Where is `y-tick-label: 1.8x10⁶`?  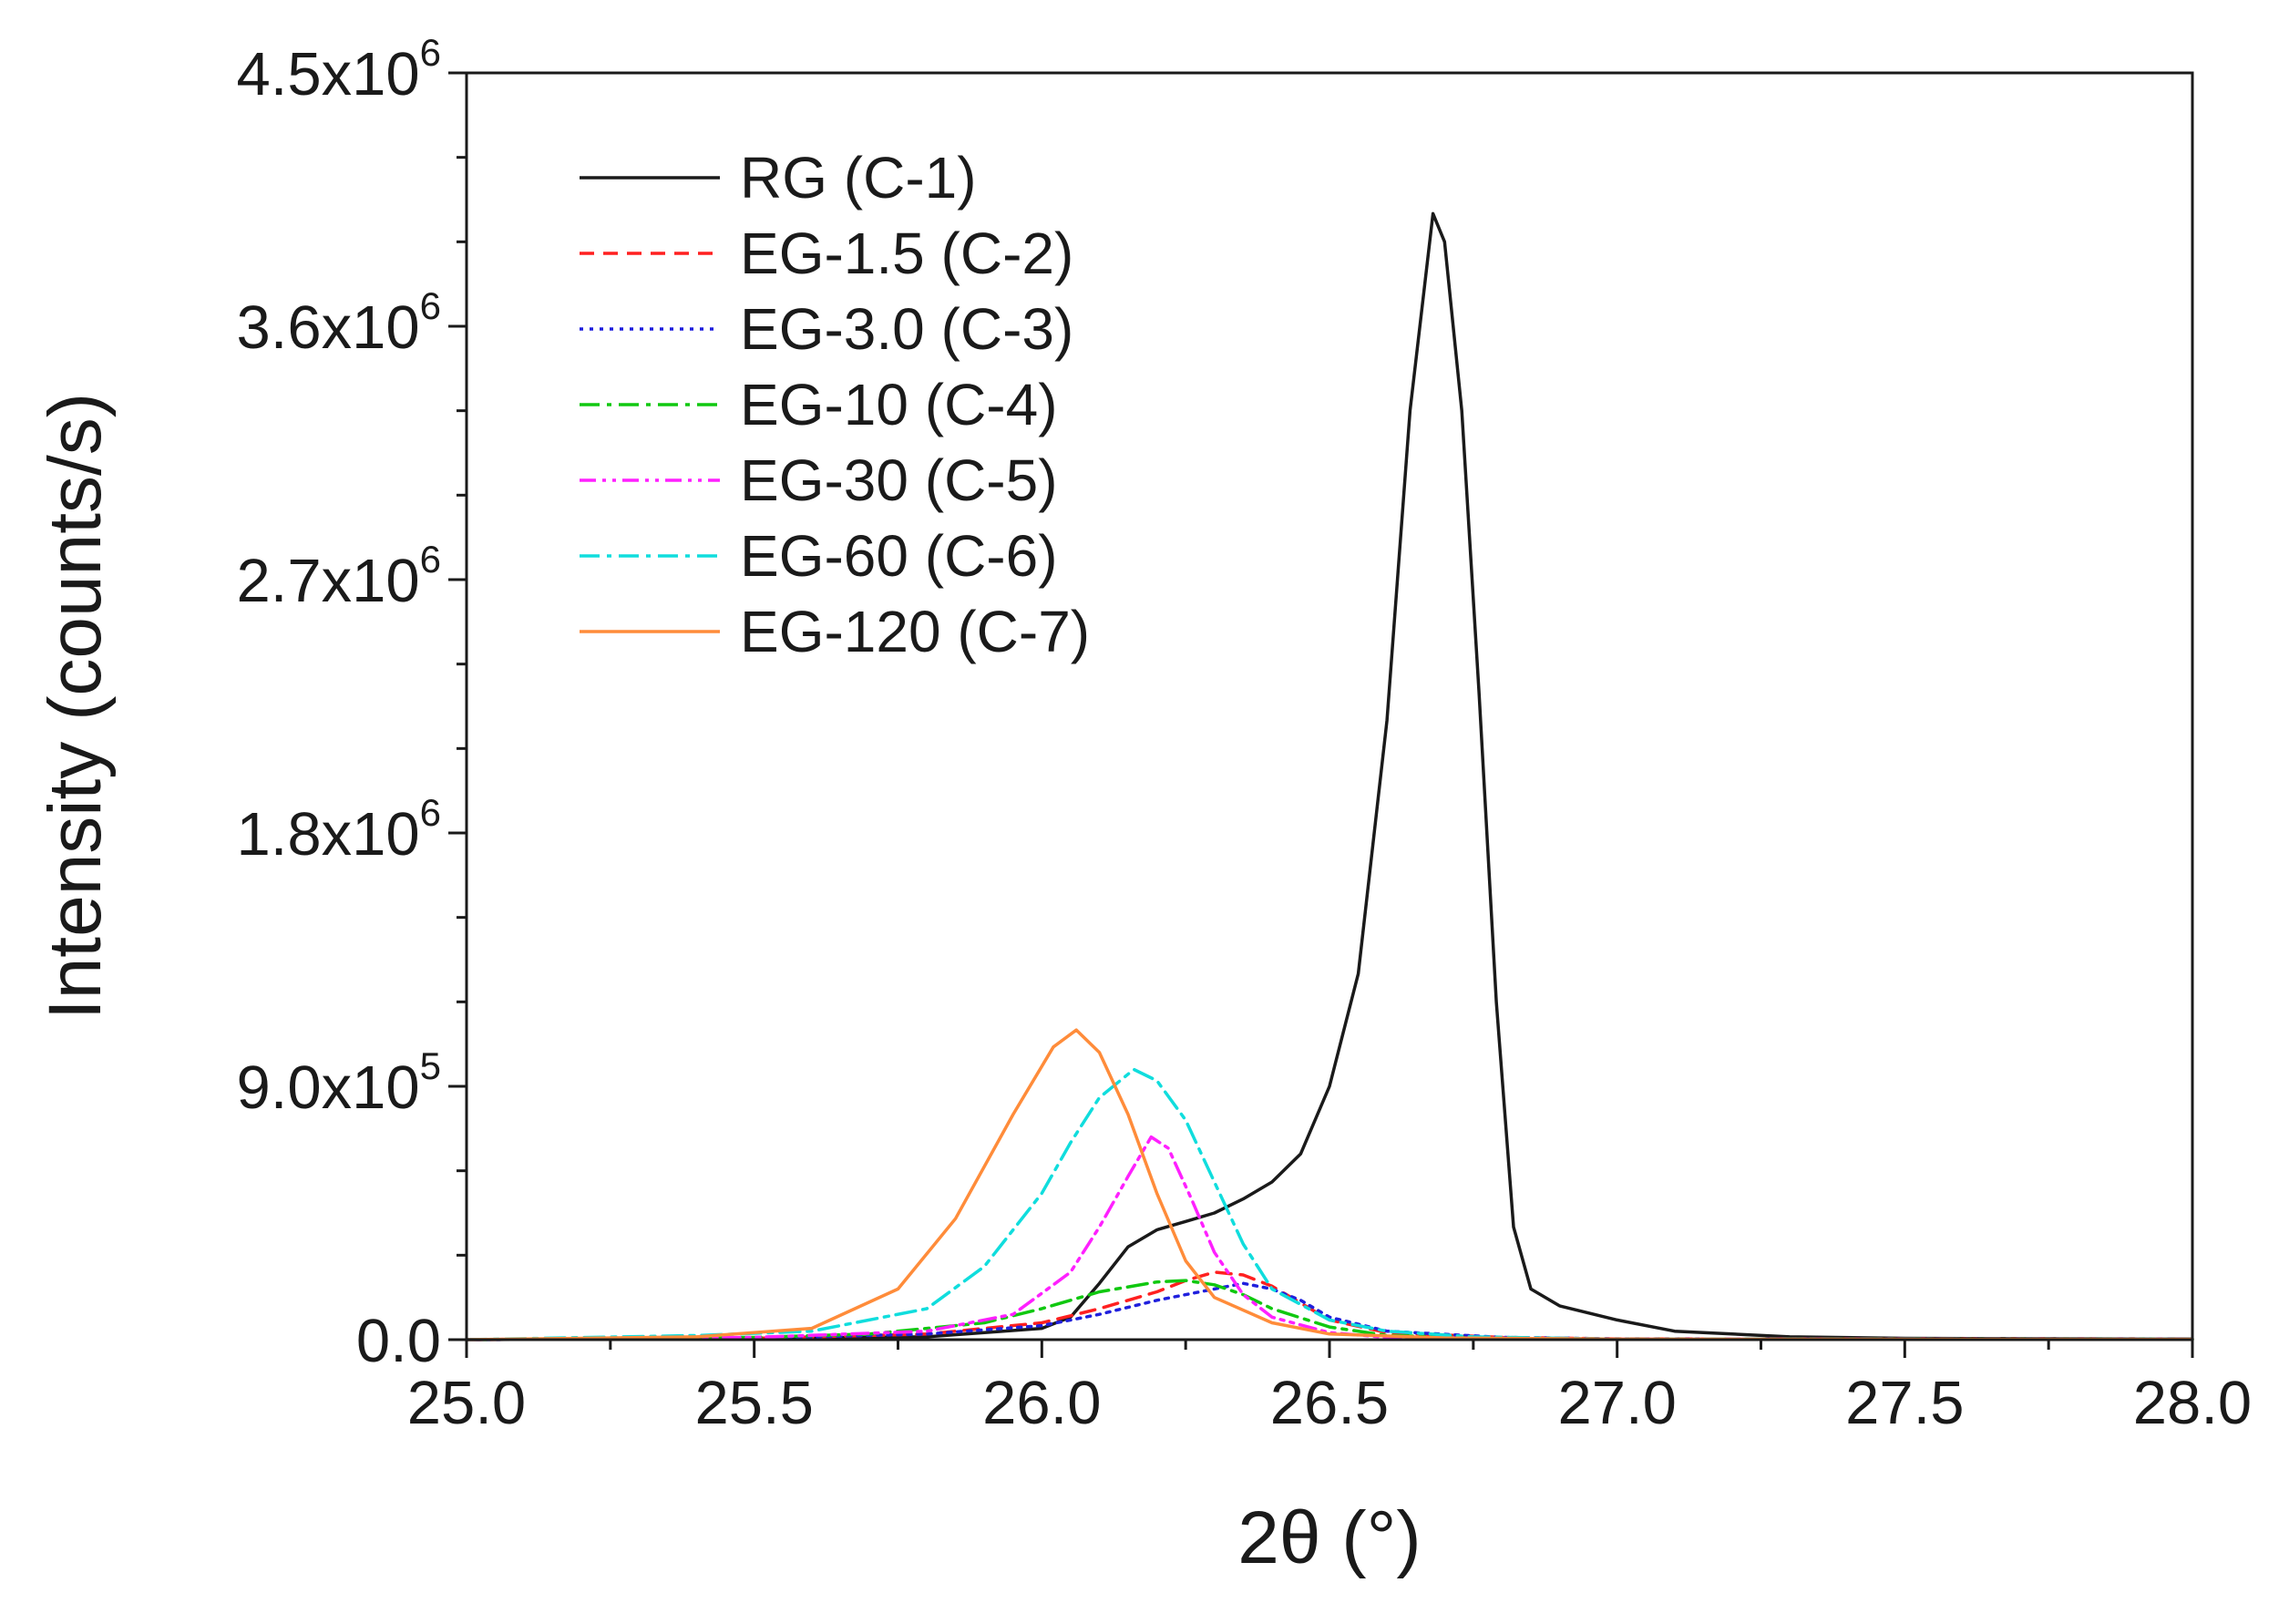
y-tick-label: 1.8x10⁶ is located at coordinates (339, 830).